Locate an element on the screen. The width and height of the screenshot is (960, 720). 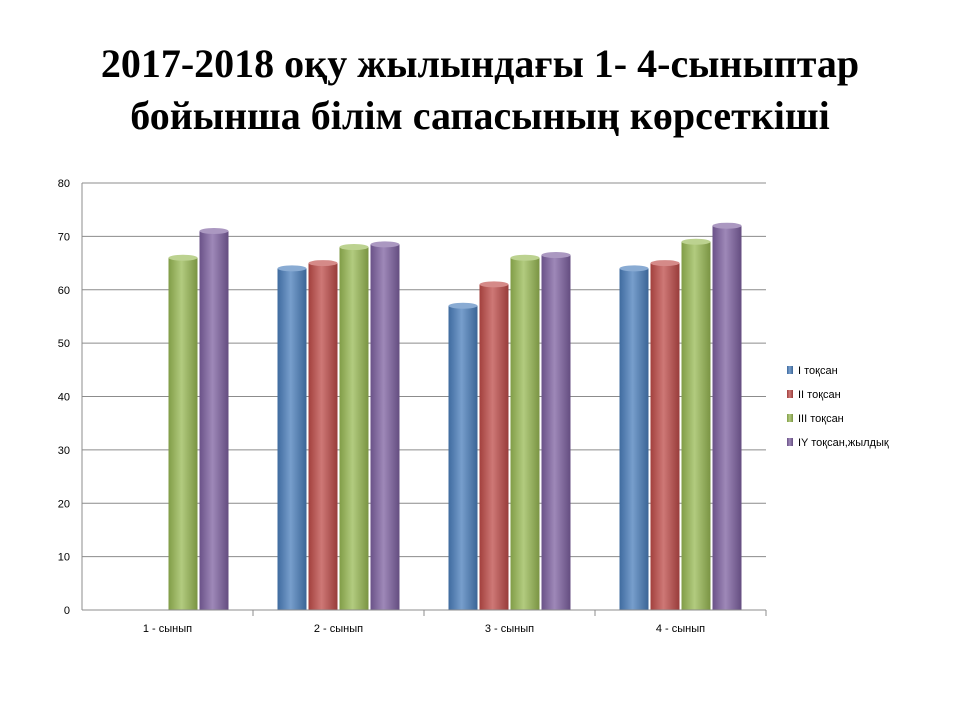
title-line-1: 2017-2018 оқу жылындағы 1- 4-сыныптар is located at coordinates (480, 63).